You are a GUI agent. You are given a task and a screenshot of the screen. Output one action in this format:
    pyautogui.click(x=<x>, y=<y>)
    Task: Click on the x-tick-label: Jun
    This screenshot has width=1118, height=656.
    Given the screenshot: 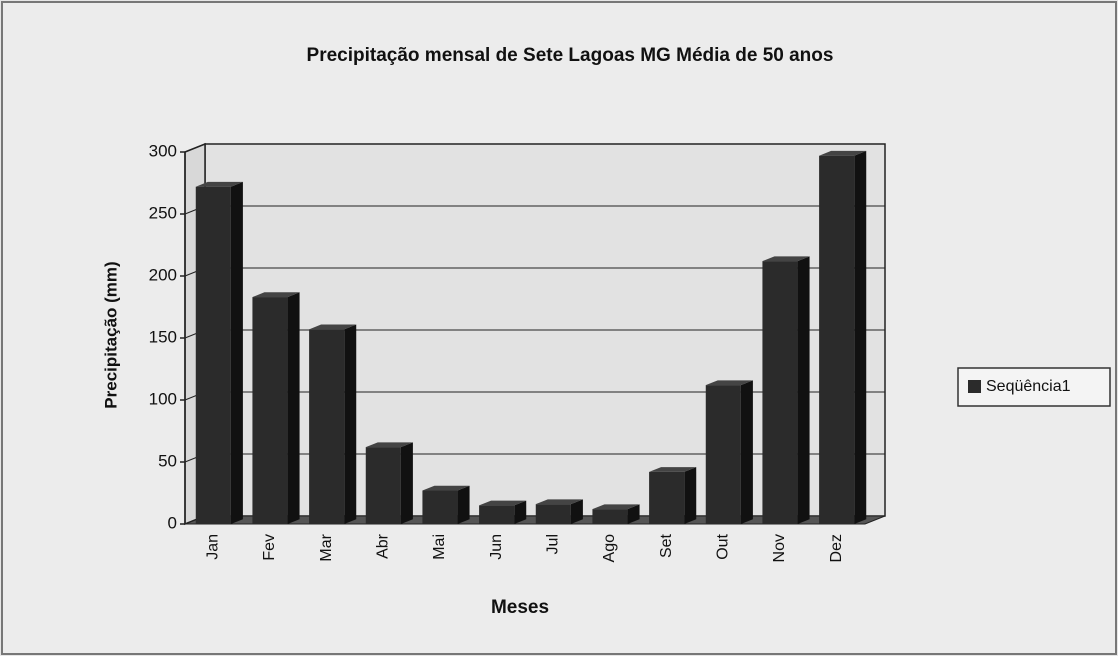 What is the action you would take?
    pyautogui.click(x=496, y=547)
    